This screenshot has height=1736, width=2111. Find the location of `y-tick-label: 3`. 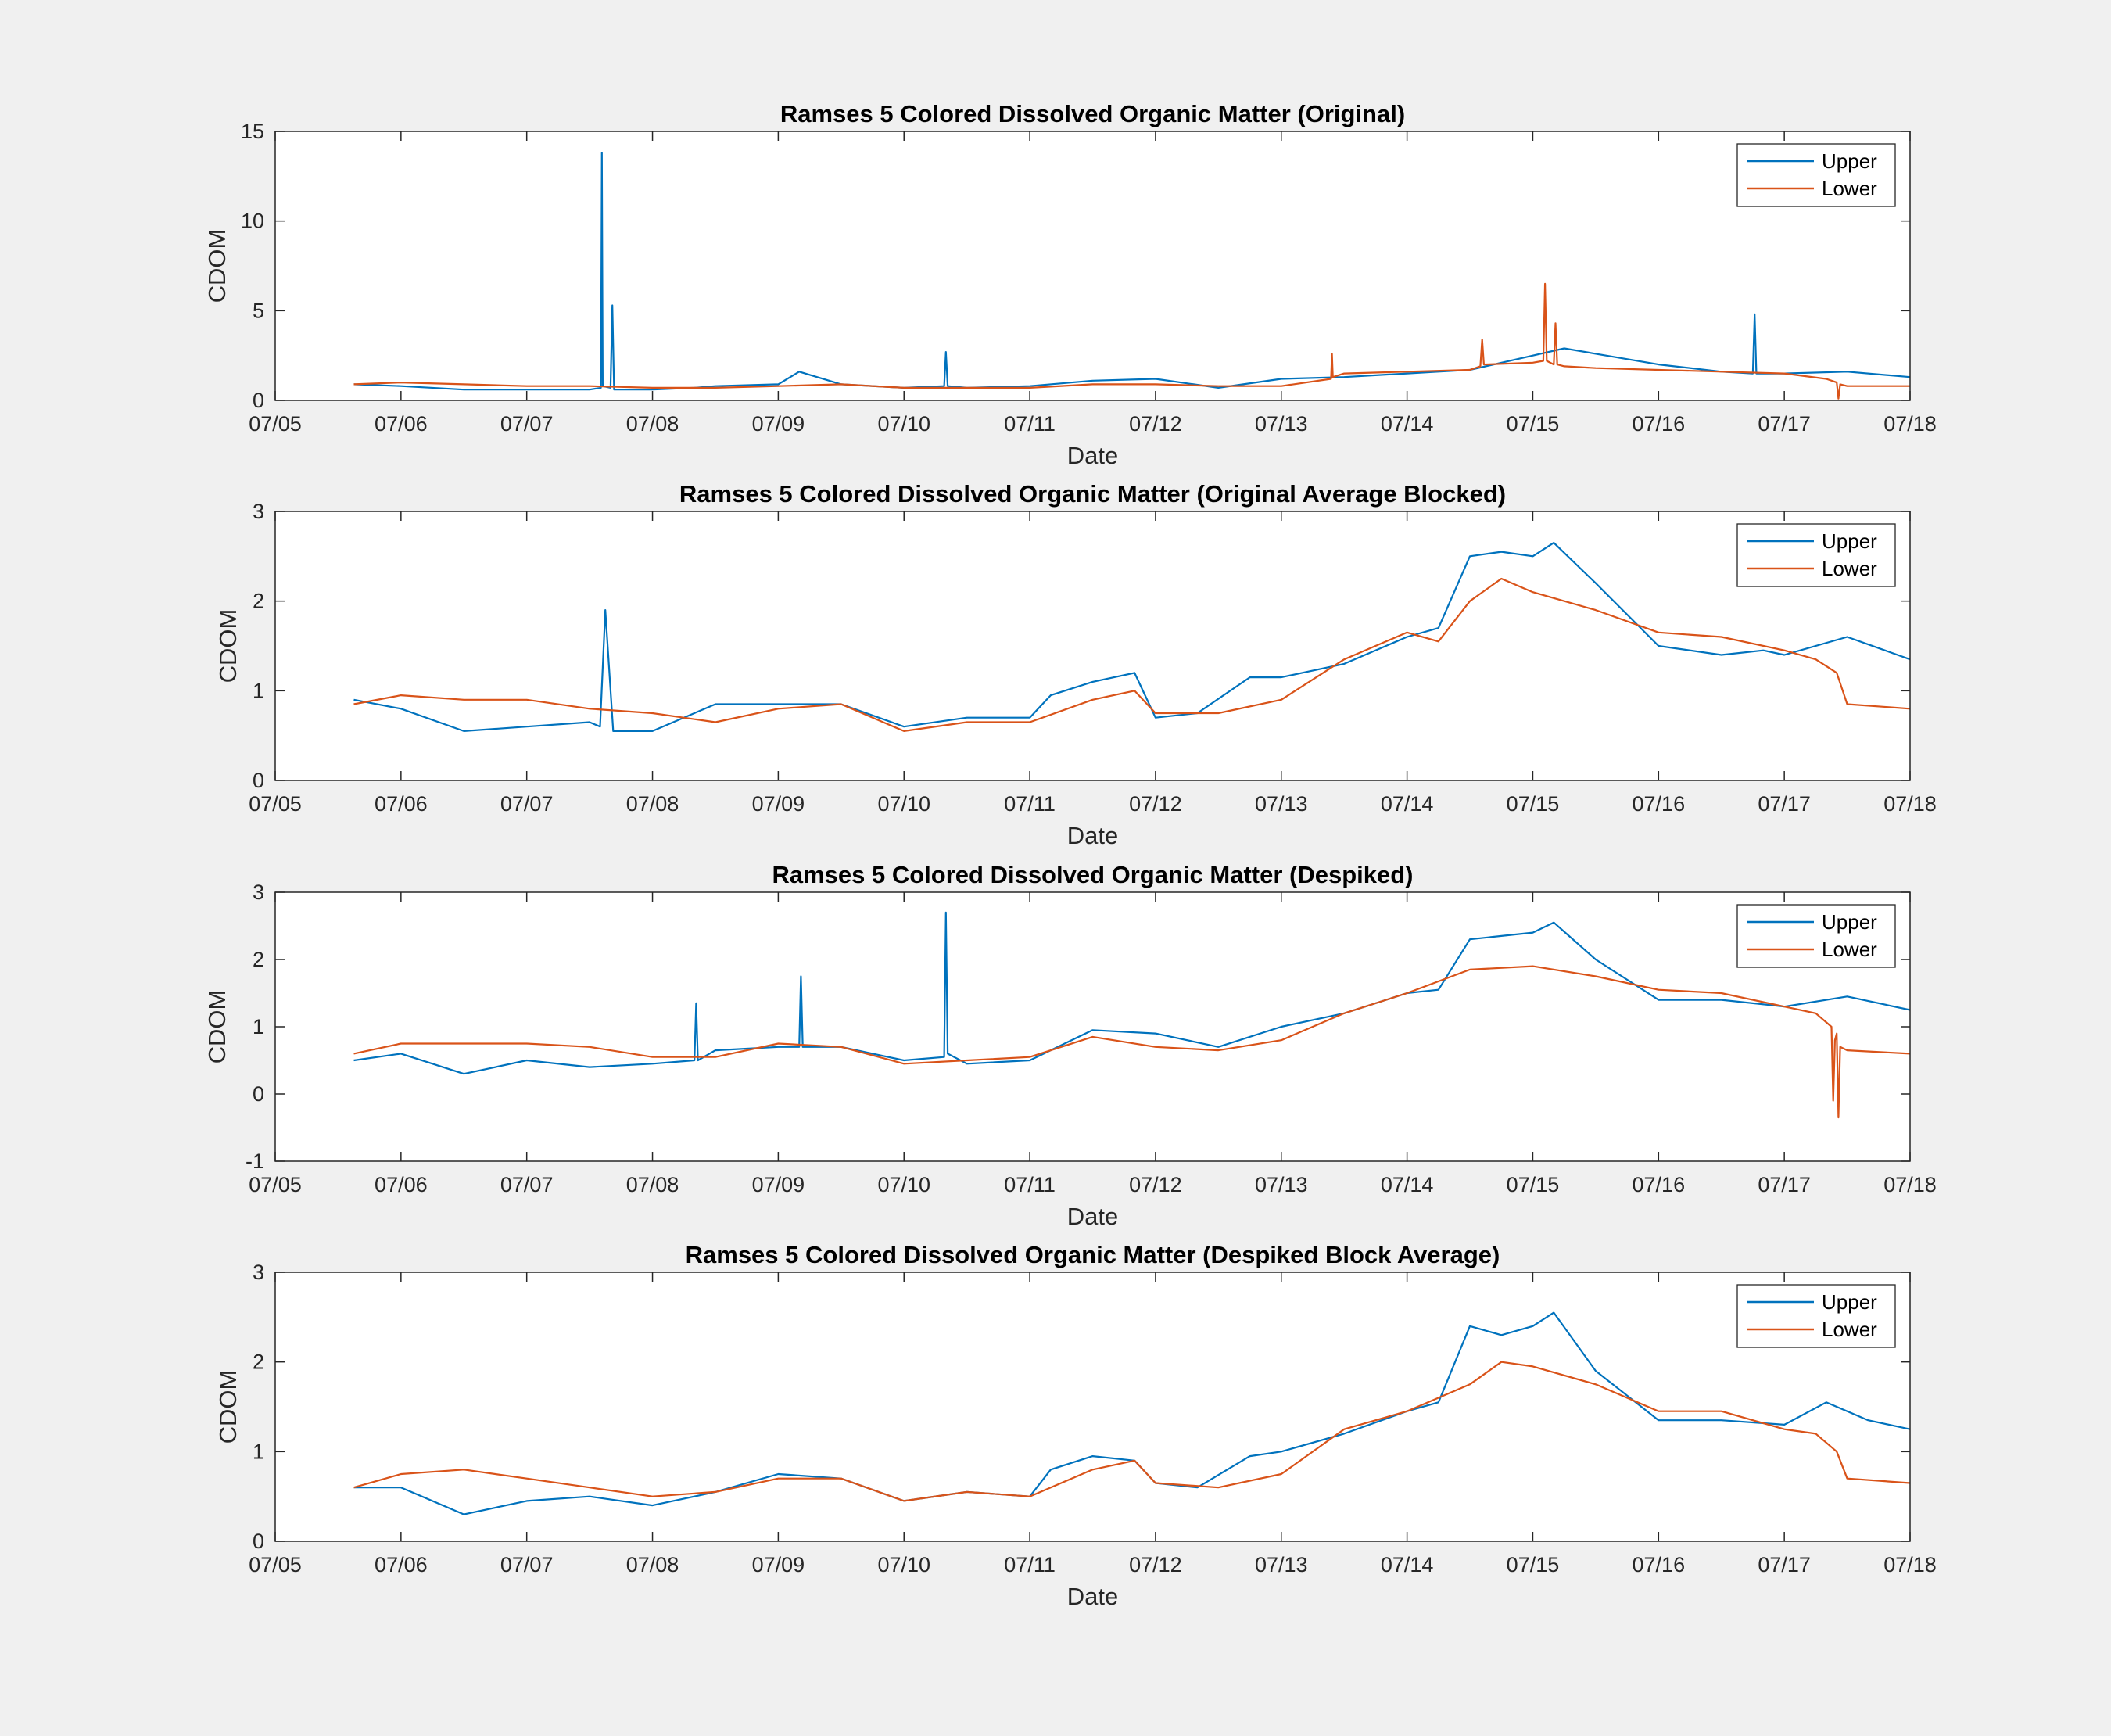

y-tick-label: 3 is located at coordinates (258, 1272).